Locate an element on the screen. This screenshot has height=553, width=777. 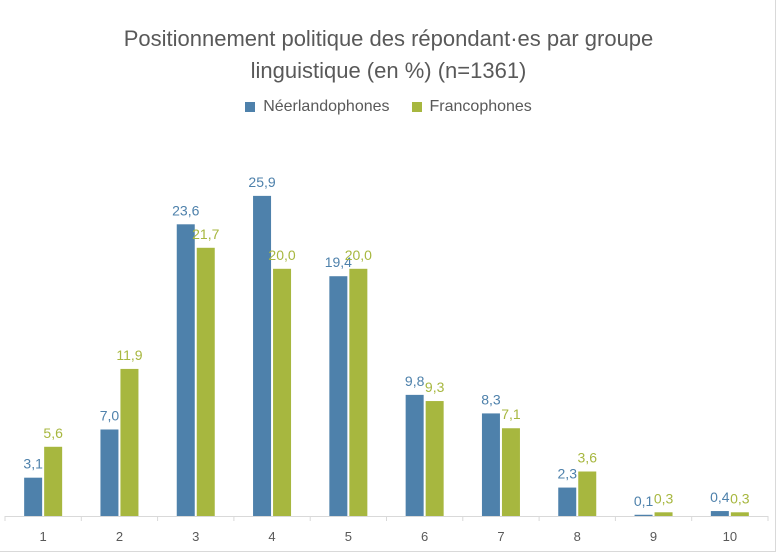
data-label-neerlandophones: 19,4 is located at coordinates (338, 262).